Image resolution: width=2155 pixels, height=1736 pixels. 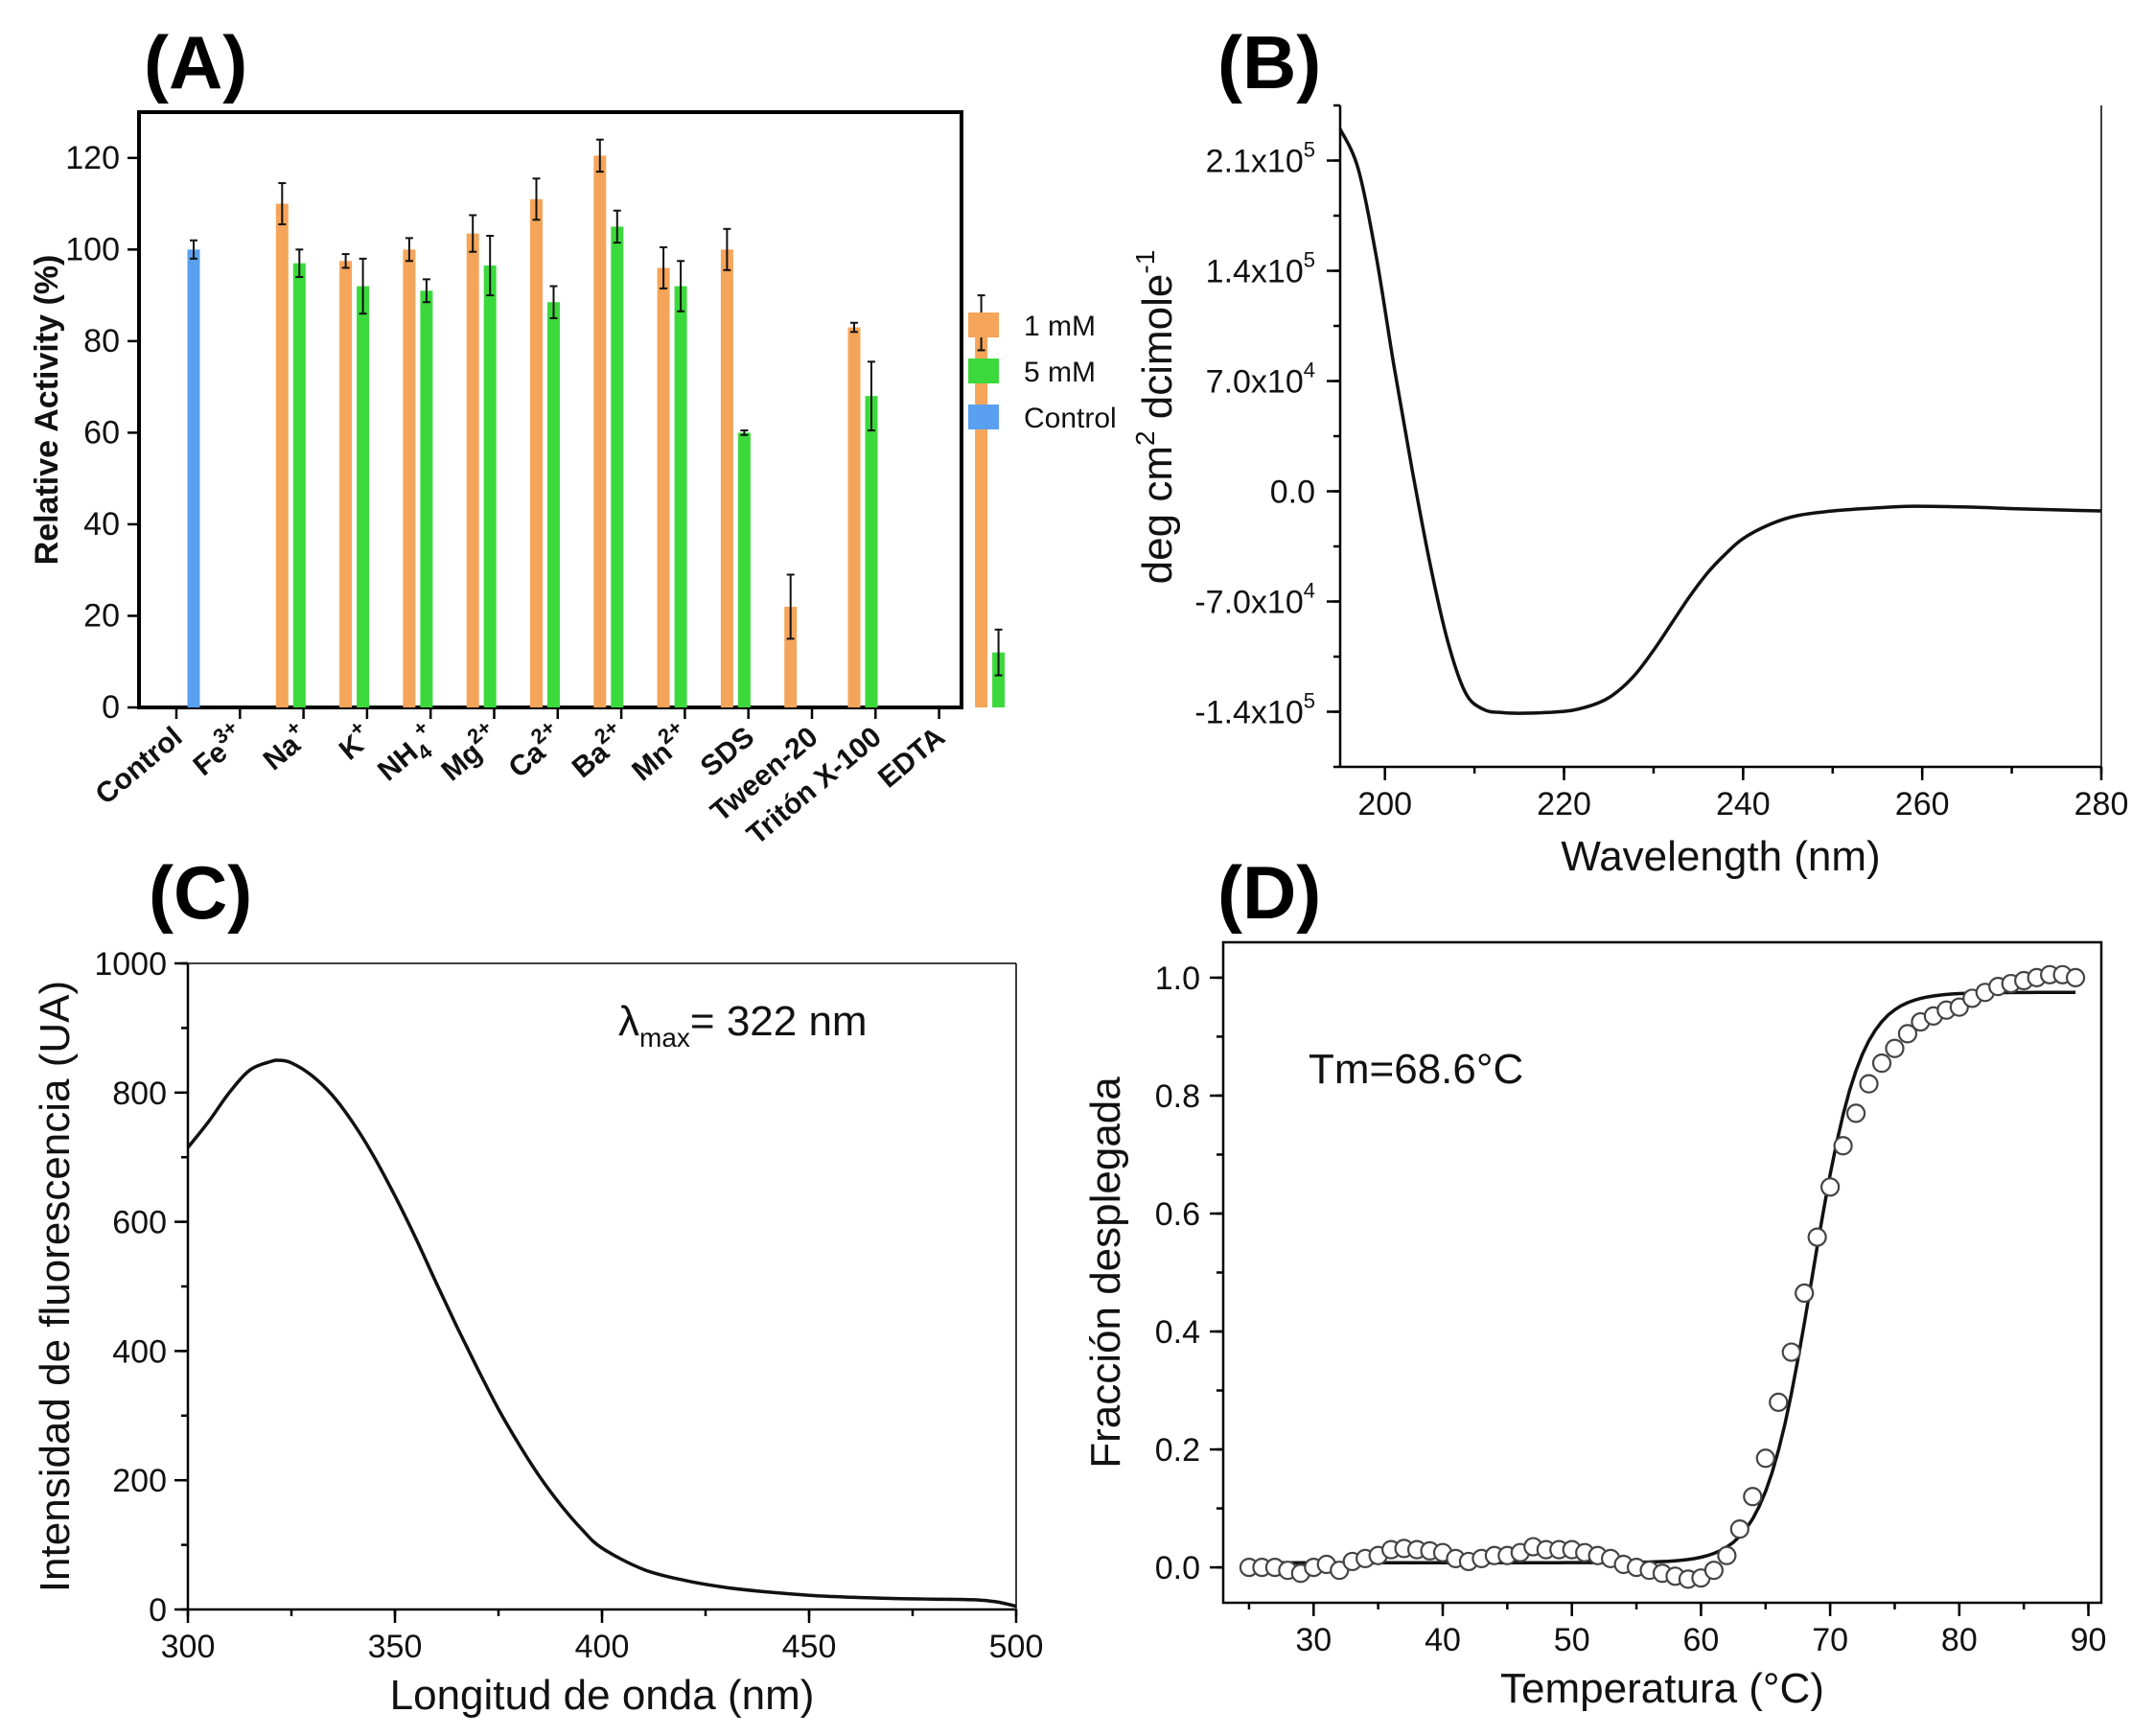 I want to click on panel-b-y-title-part: deg cm, so click(x=1157, y=515).